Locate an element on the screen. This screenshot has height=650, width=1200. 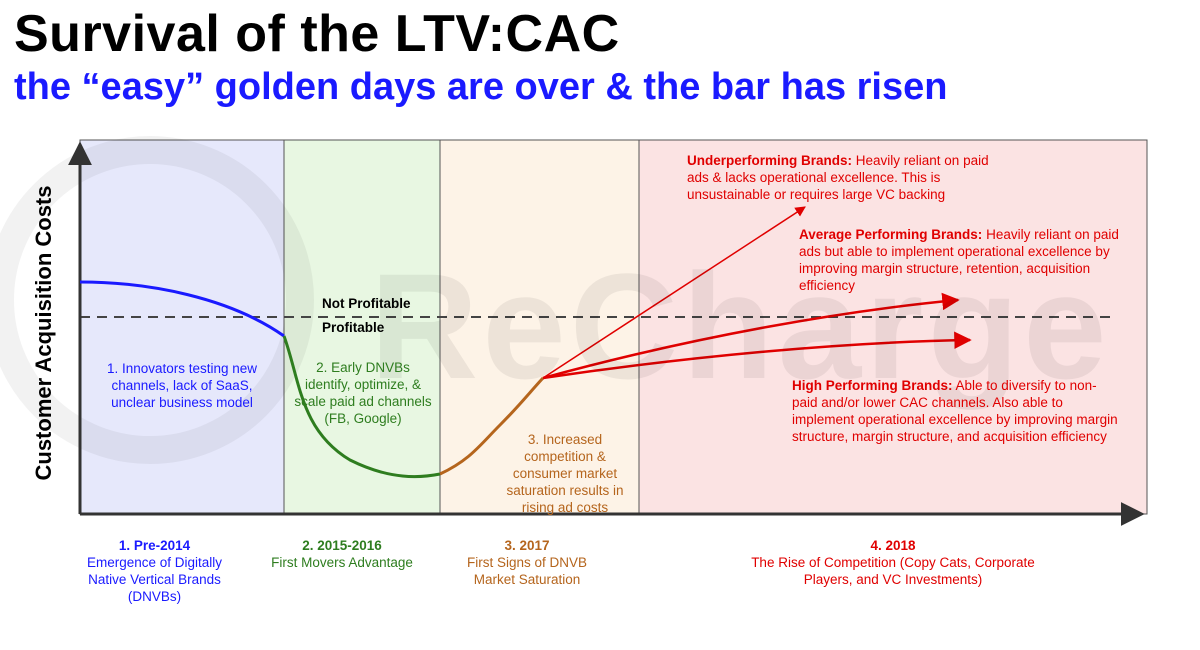
y-axis-label: Customer Acquisition Costs is located at coordinates (43, 333).